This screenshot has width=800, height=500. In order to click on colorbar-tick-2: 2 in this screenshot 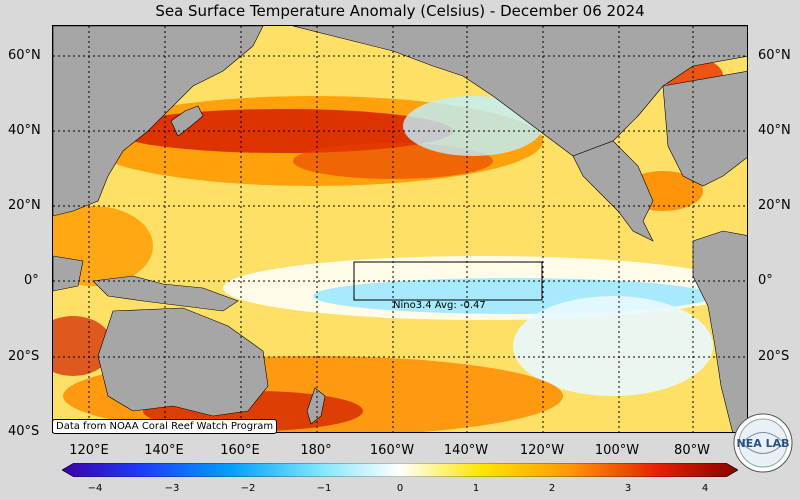, I will do `click(552, 488)`.